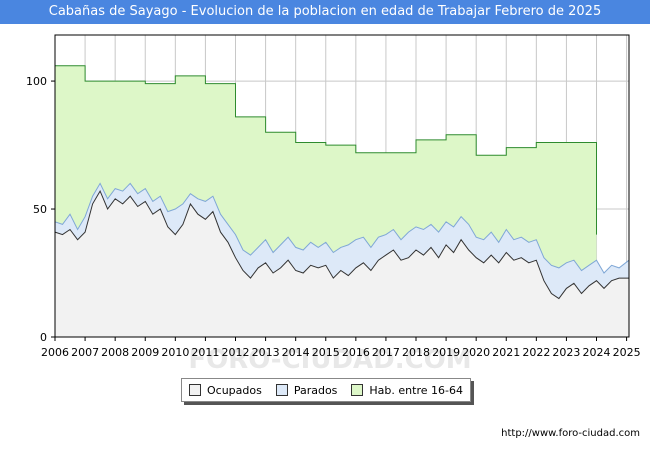 This screenshot has width=650, height=450. What do you see at coordinates (357, 390) in the screenshot?
I see `legend-swatch-hab` at bounding box center [357, 390].